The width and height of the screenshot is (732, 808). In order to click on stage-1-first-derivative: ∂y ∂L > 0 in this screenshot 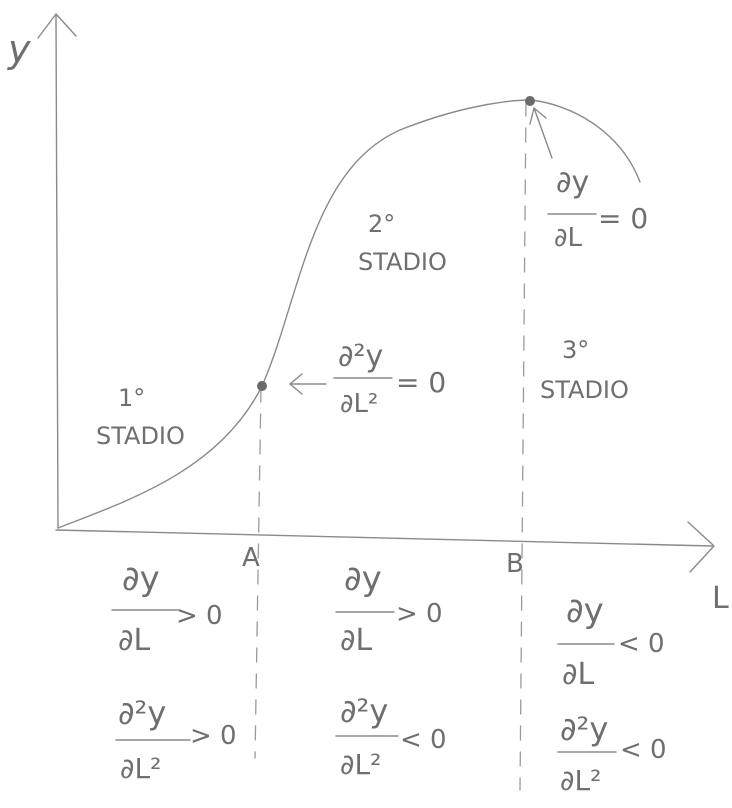, I will do `click(167, 608)`.